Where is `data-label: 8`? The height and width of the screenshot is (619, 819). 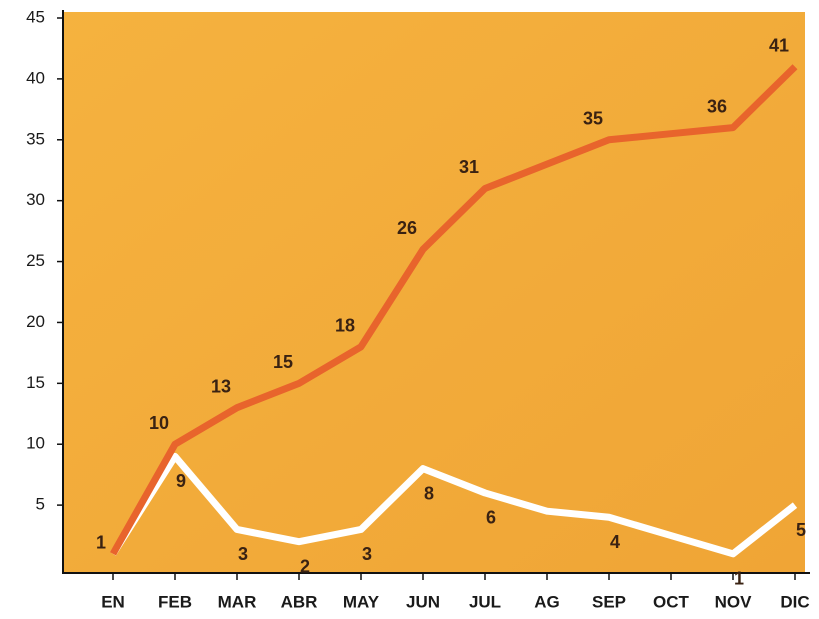
data-label: 8 is located at coordinates (429, 493).